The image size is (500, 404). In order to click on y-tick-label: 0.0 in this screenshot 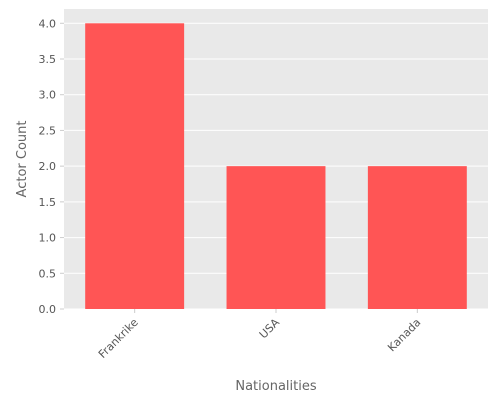, I will do `click(48, 309)`.